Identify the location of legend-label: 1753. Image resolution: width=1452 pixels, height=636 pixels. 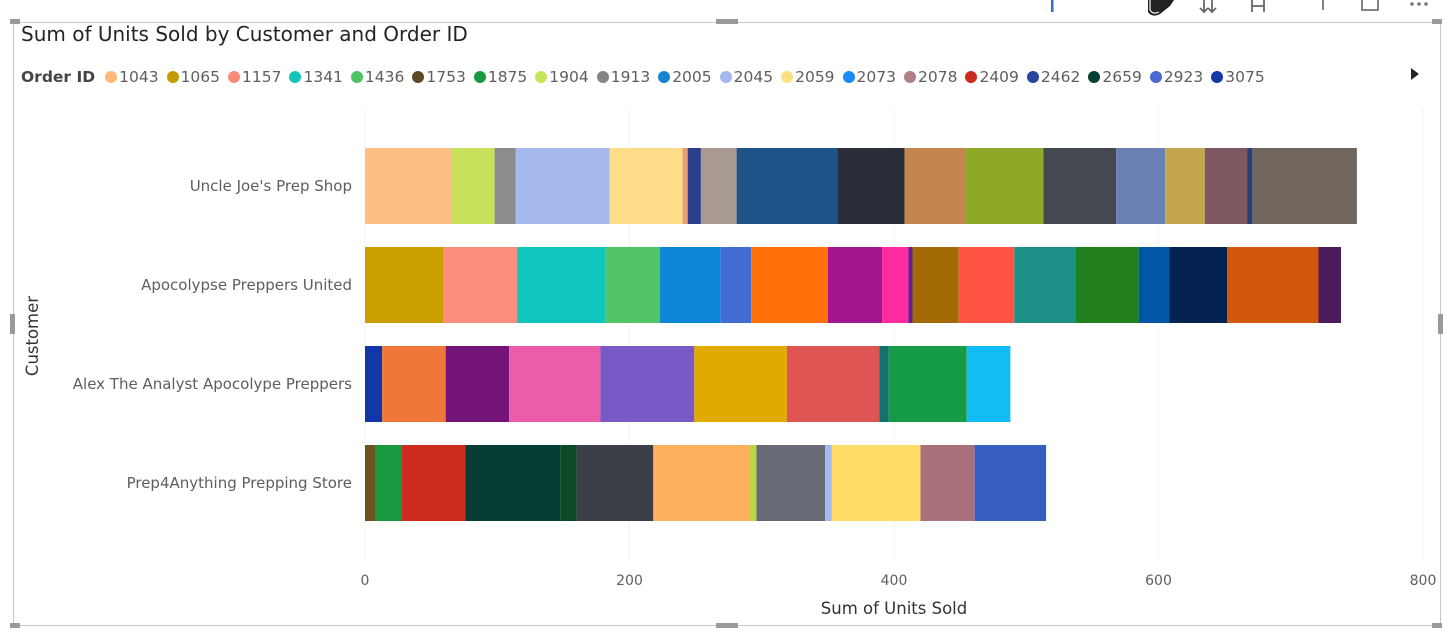
(446, 77).